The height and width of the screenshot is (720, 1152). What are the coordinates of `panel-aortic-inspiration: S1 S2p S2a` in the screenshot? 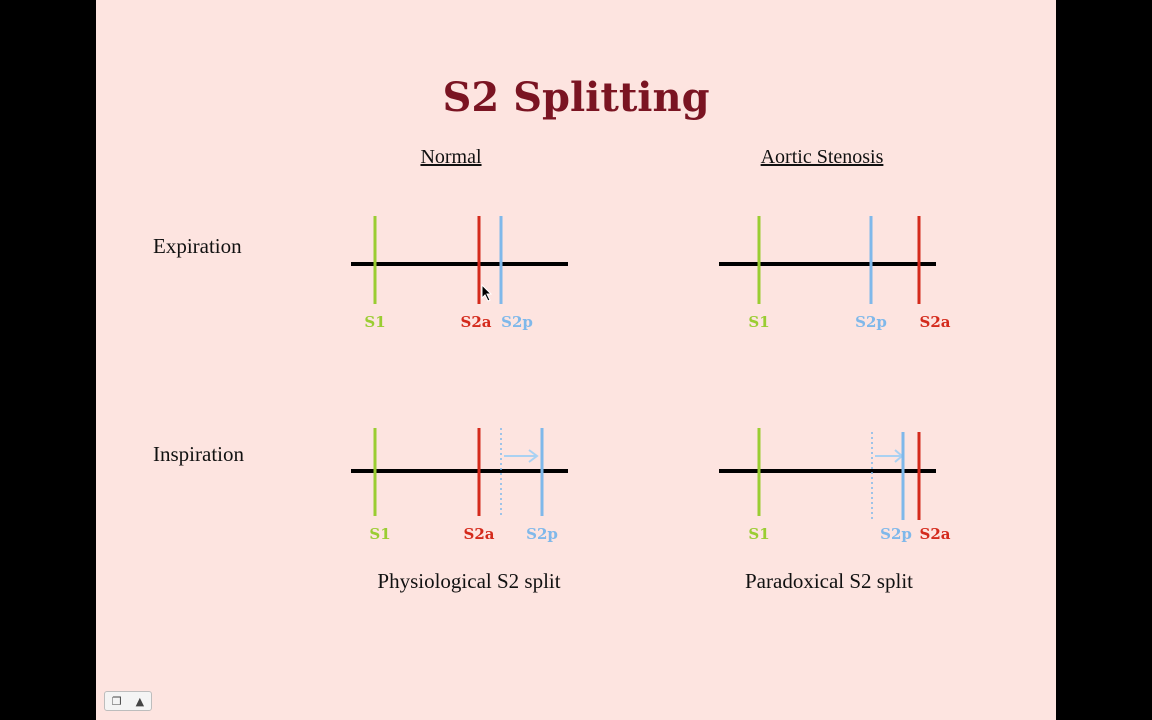 It's located at (835, 485).